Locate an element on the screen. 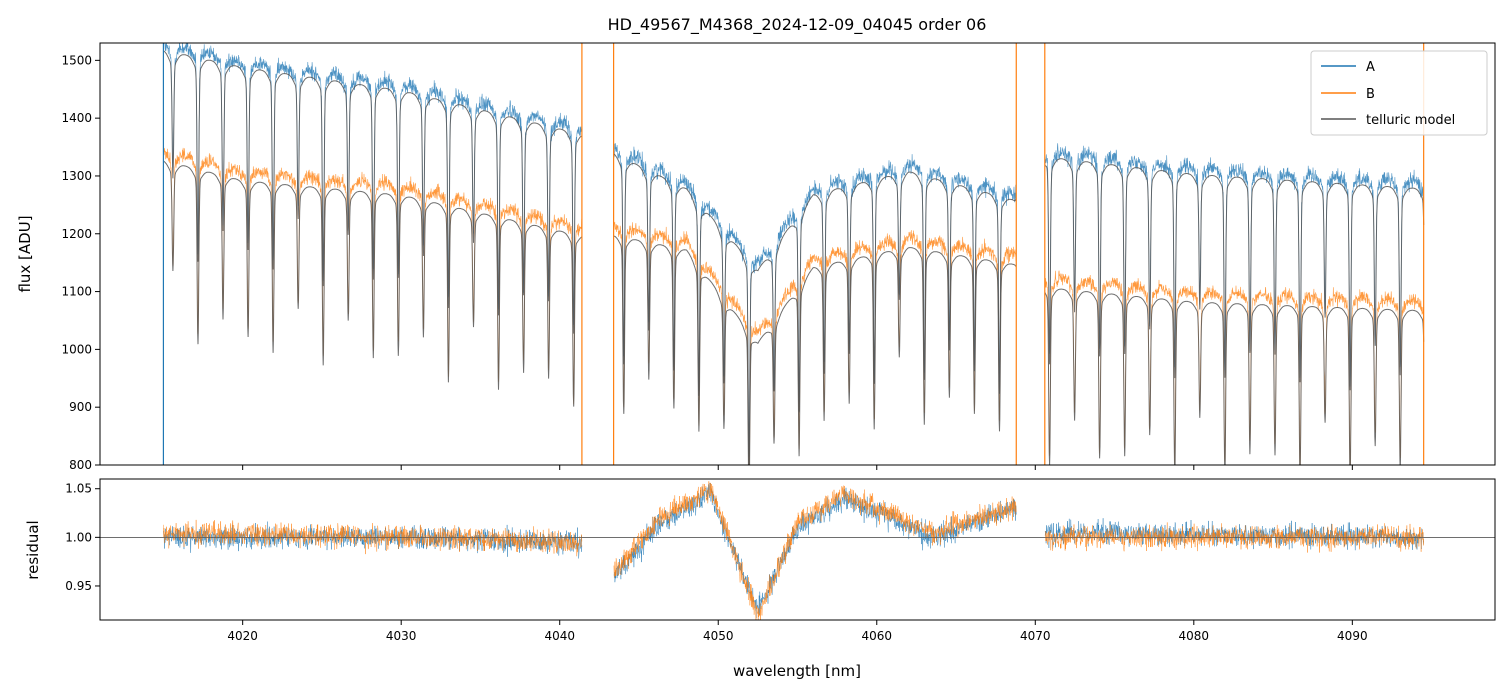 Image resolution: width=1510 pixels, height=696 pixels. bottom-y-tick-label: 0.95 is located at coordinates (78, 586).